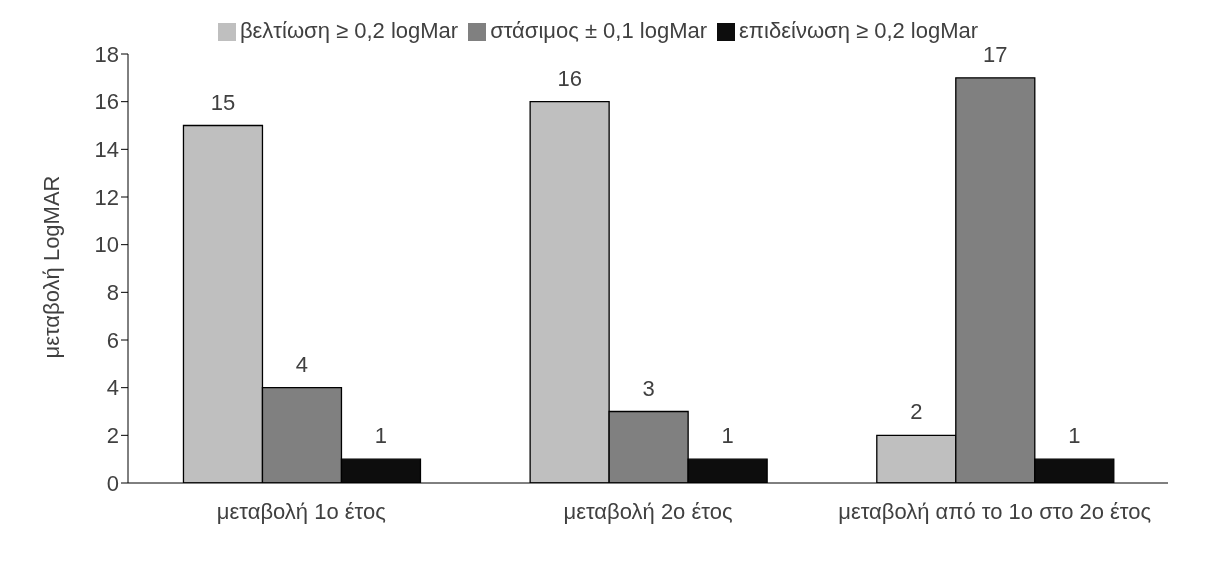 This screenshot has width=1210, height=561. I want to click on y-tick-label: 8, so click(112, 293).